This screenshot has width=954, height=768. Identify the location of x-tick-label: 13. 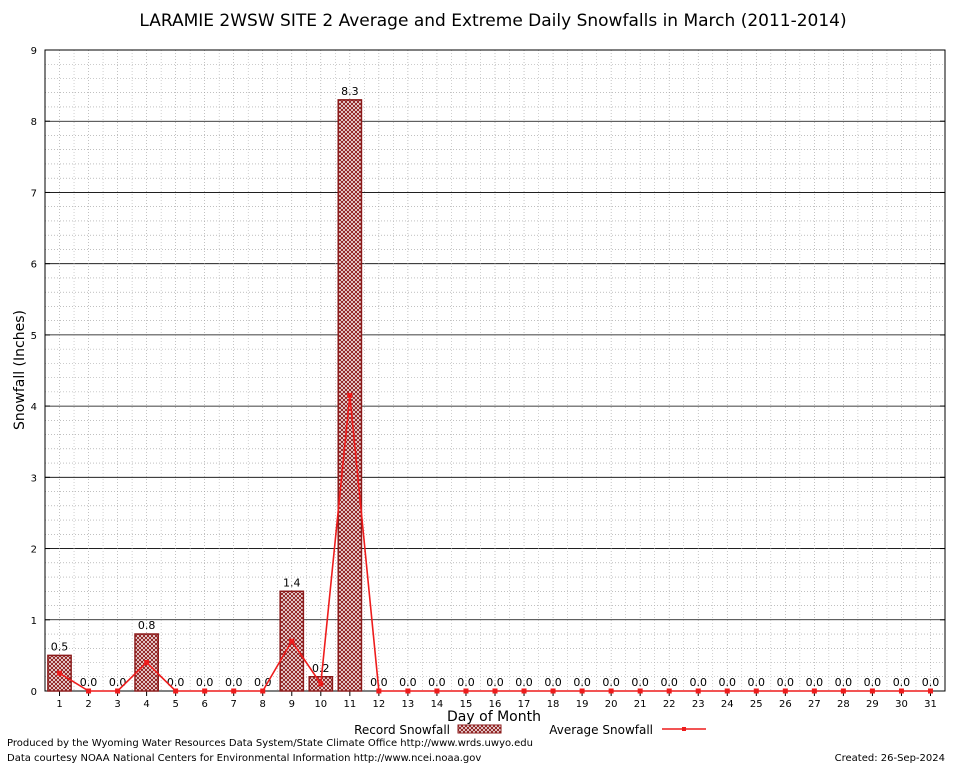
(408, 704).